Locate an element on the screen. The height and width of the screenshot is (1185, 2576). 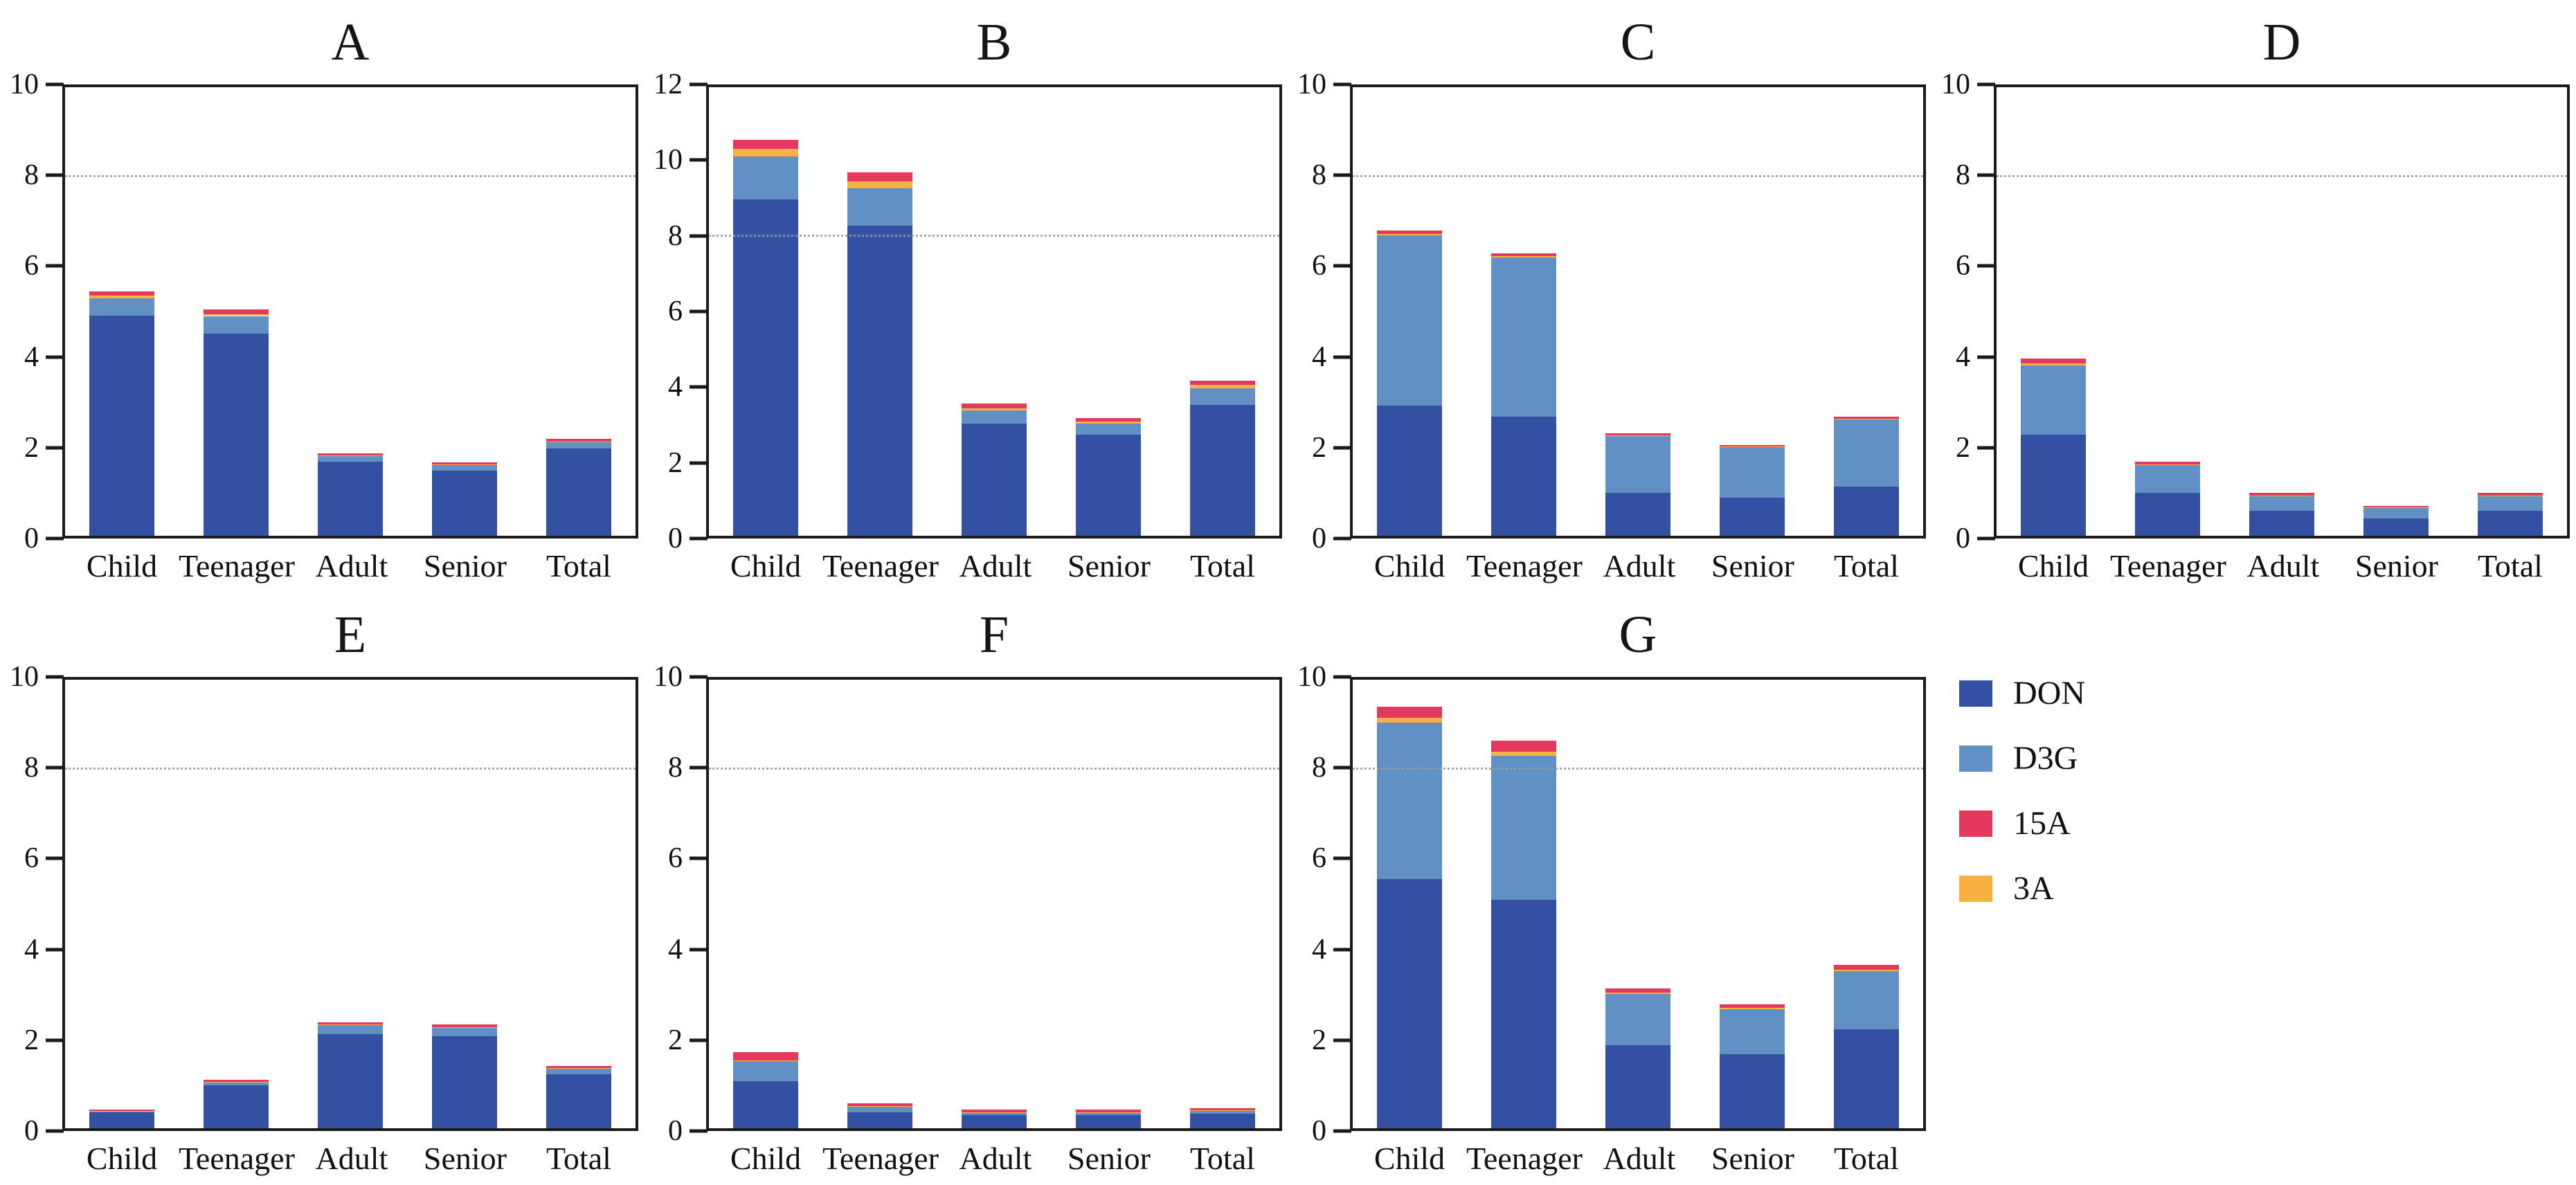
bar-G-adult is located at coordinates (1638, 904).